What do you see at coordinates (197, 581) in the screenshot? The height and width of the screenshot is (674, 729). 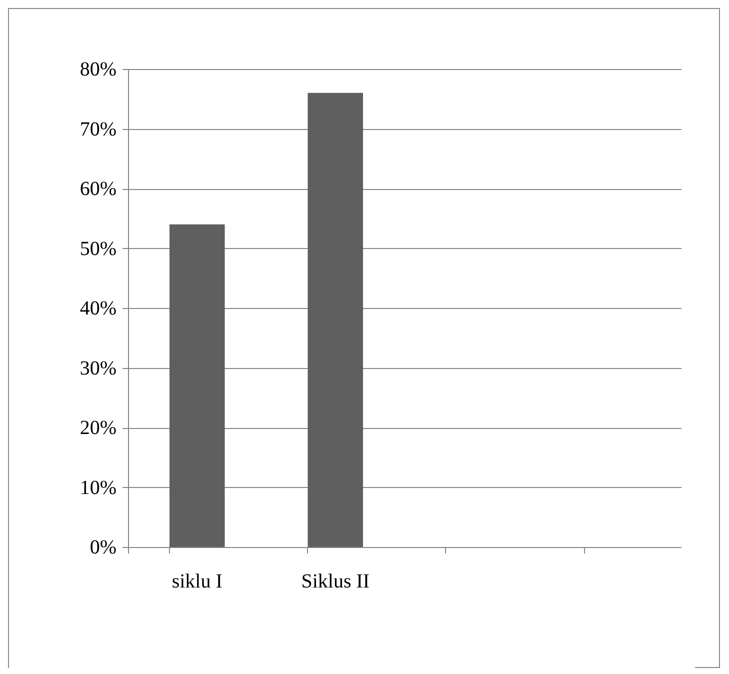 I see `x-tick-label: siklu I` at bounding box center [197, 581].